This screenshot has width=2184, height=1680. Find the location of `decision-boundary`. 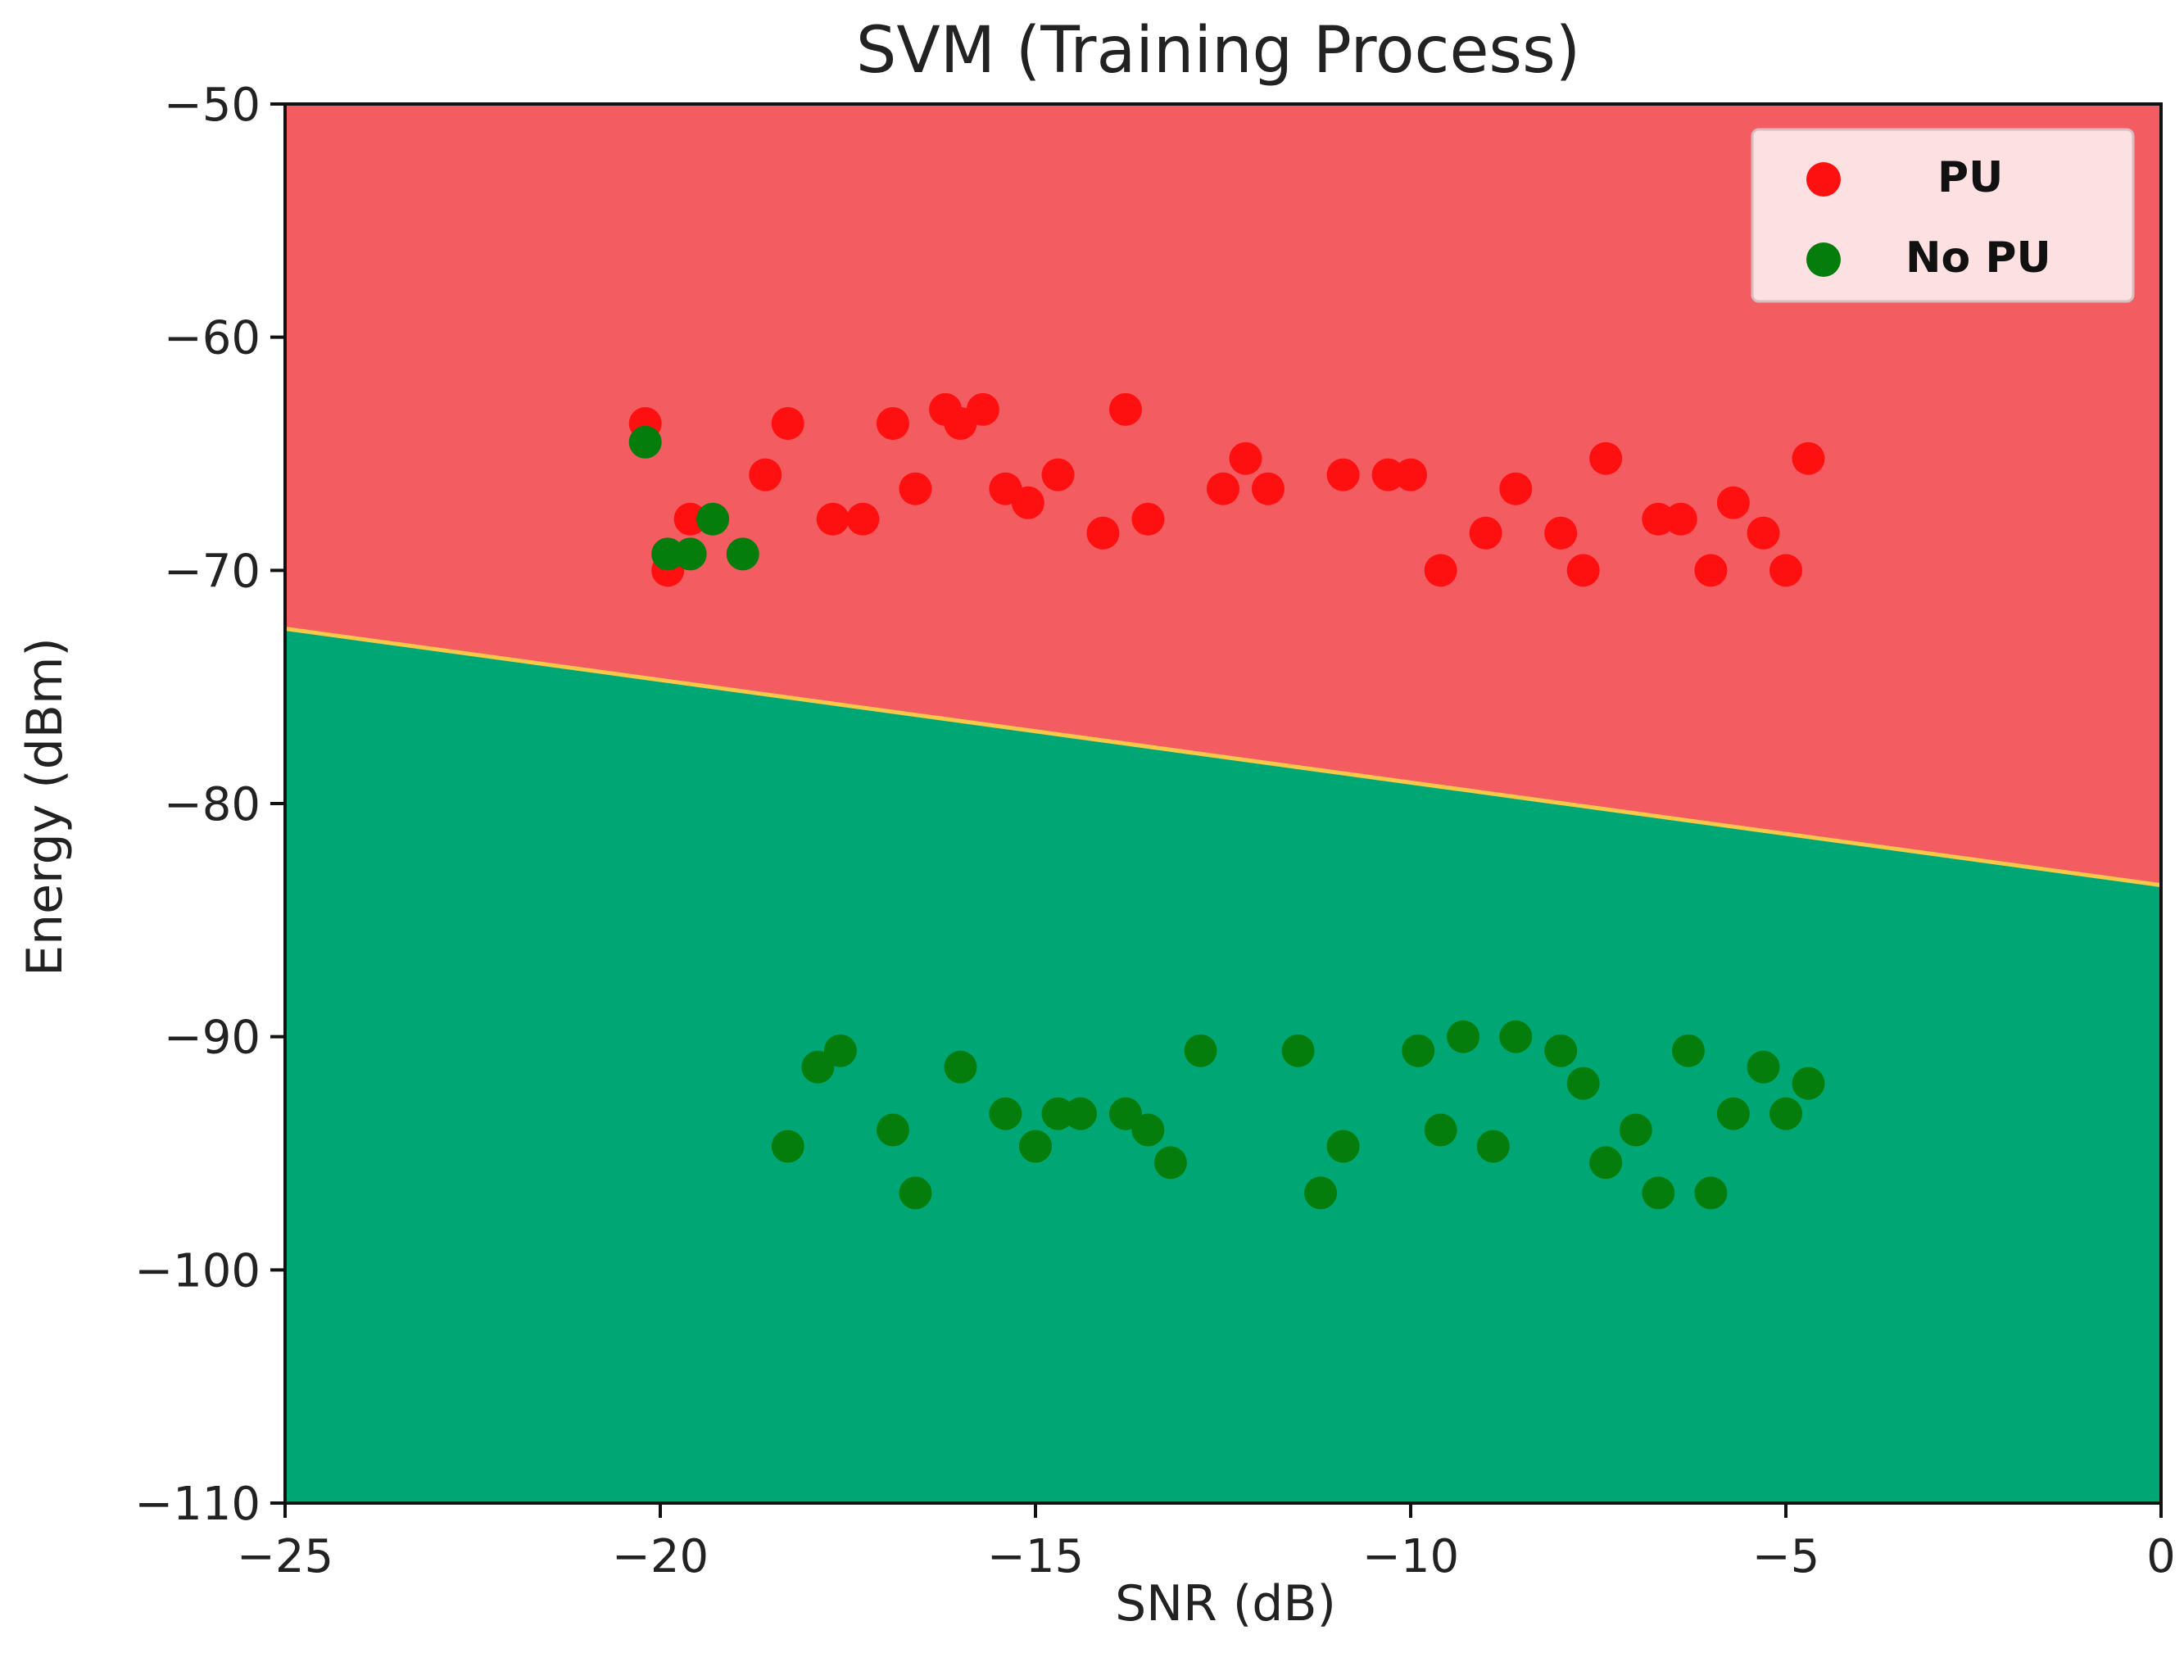

decision-boundary is located at coordinates (1223, 758).